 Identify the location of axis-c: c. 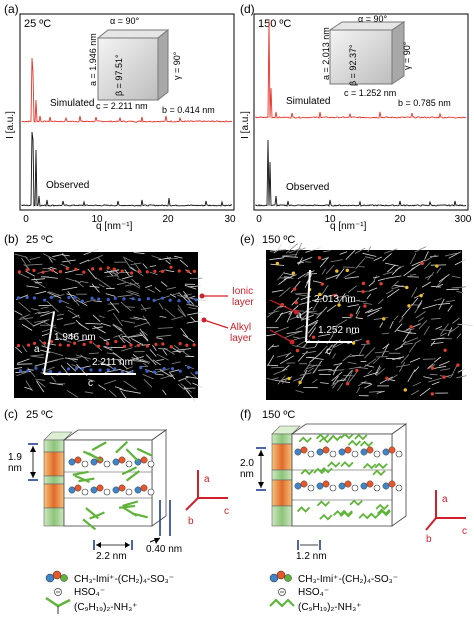
(226, 511).